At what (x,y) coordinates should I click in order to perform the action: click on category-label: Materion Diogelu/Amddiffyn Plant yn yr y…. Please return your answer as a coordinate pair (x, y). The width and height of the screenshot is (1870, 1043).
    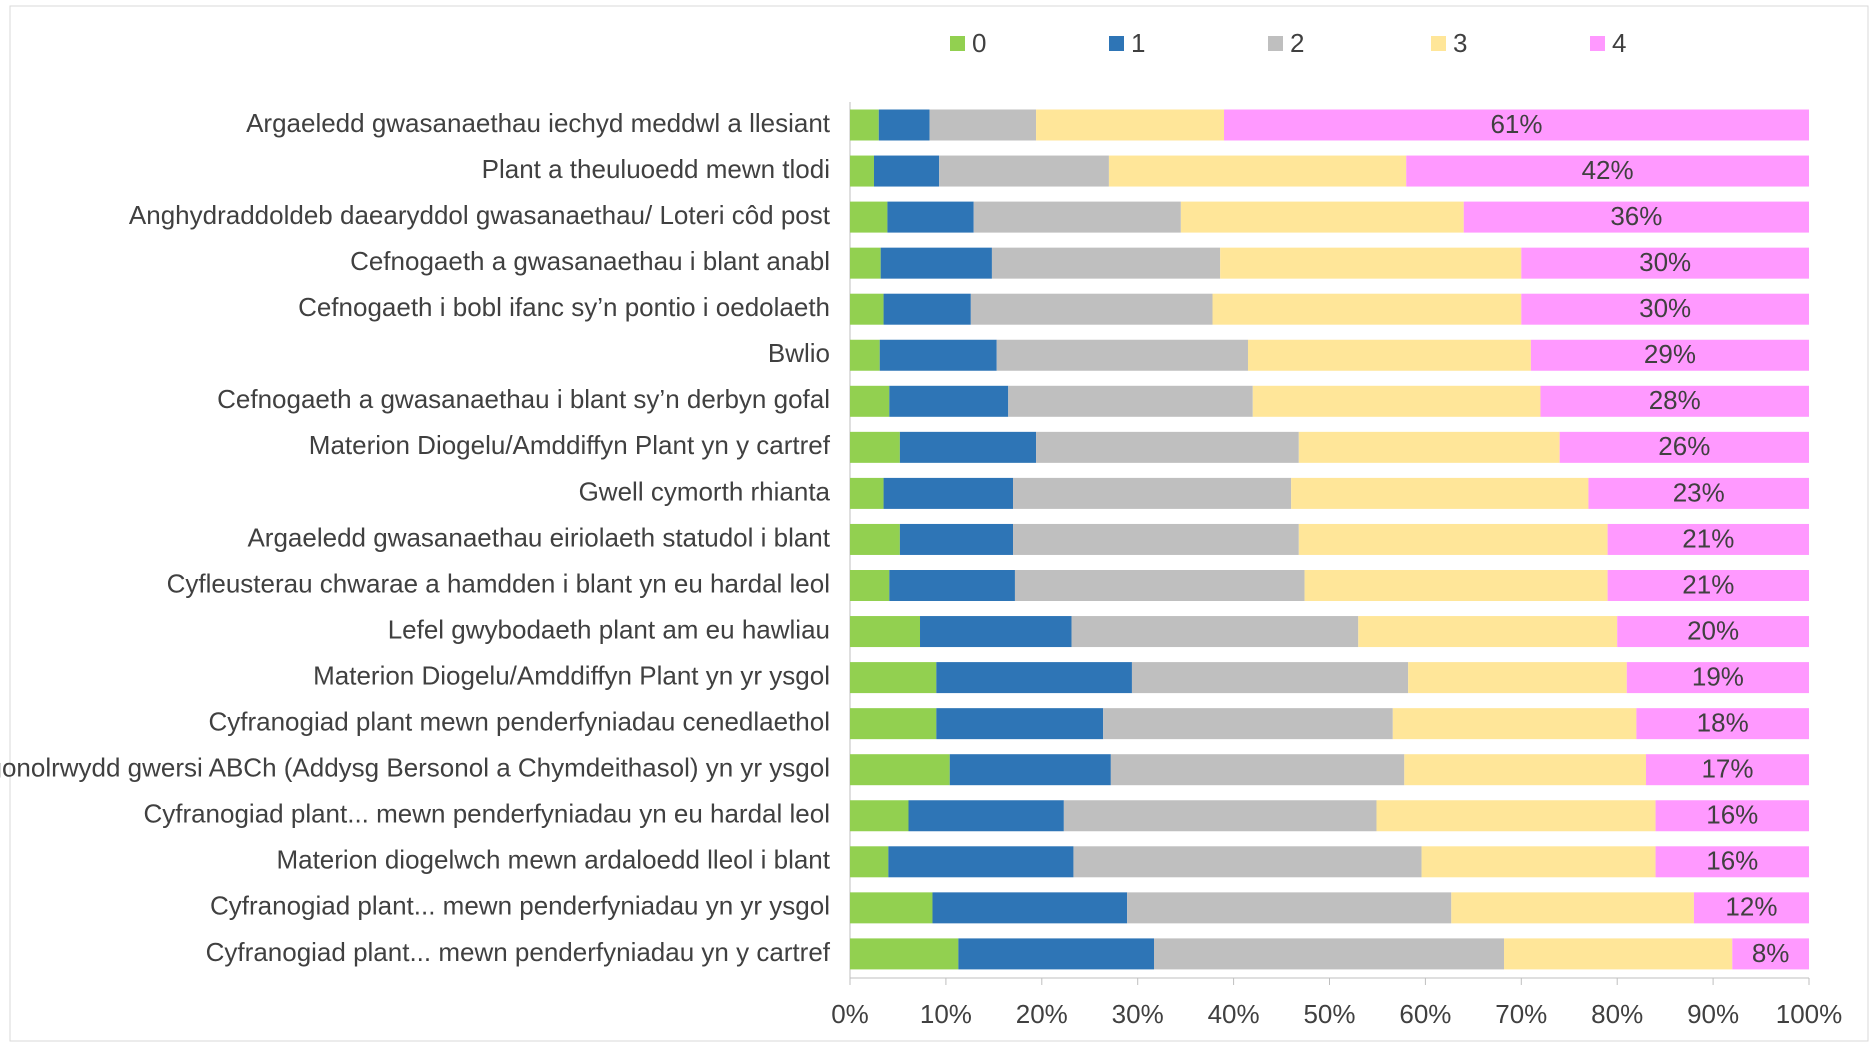
    Looking at the image, I should click on (571, 675).